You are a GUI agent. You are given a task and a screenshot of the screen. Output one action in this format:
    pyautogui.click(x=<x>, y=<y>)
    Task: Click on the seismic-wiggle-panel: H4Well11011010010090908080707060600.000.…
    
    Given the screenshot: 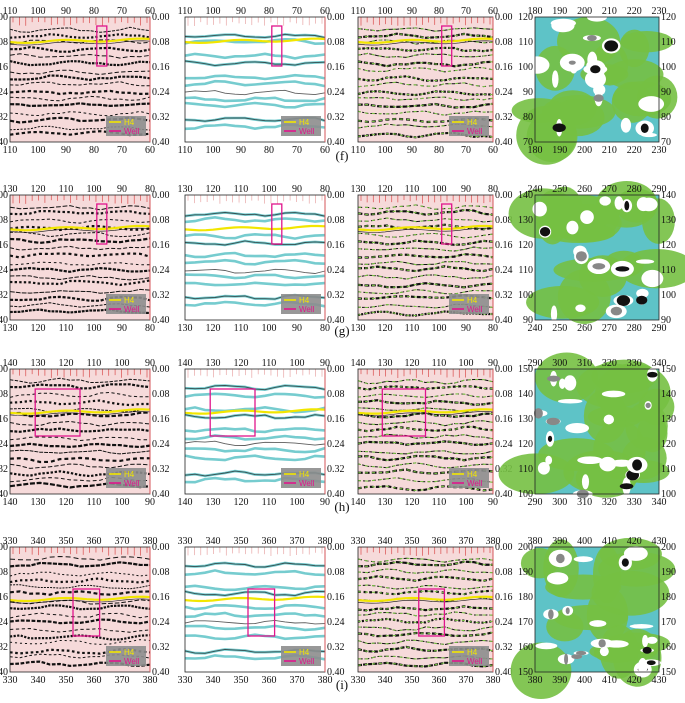 What is the action you would take?
    pyautogui.click(x=85, y=81)
    